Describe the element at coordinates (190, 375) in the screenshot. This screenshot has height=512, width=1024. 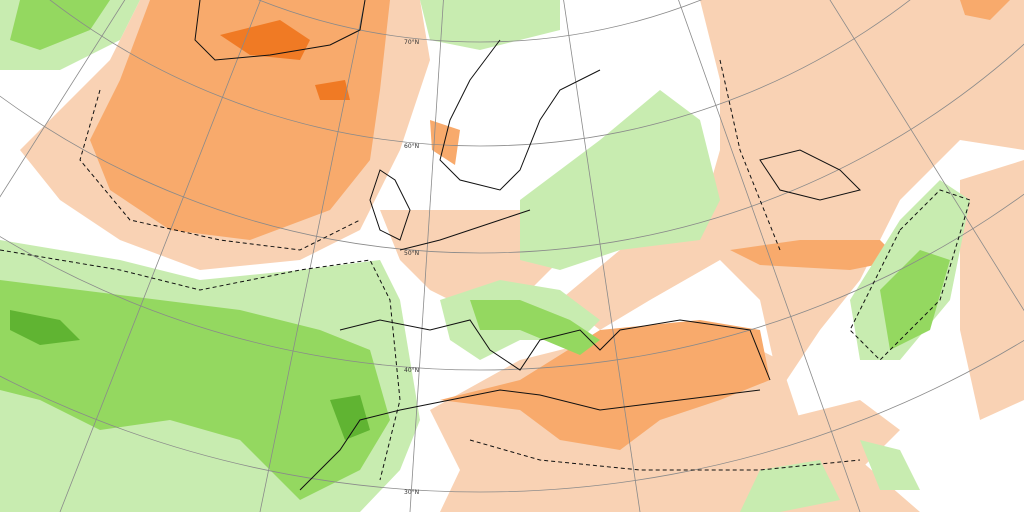
I see `dark-green-areas` at that location.